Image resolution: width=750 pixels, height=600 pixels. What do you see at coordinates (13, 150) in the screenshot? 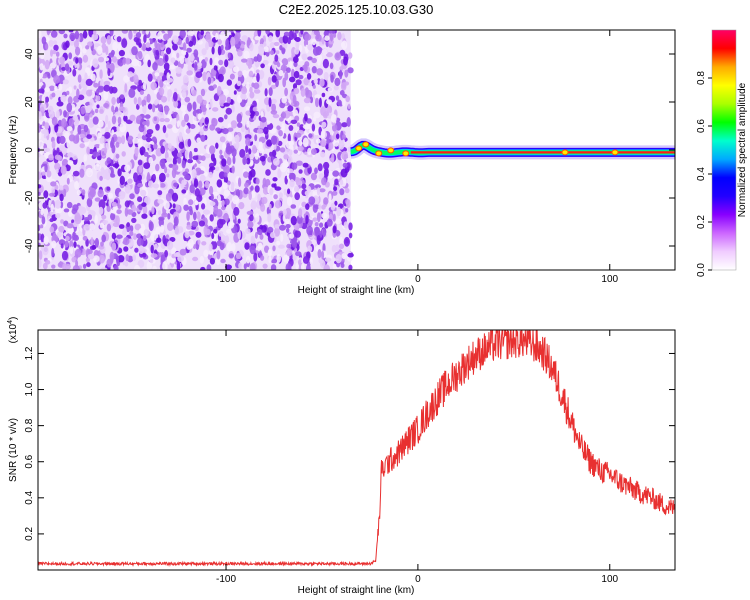
I see `spectrogram-y-label: Frequency (Hz)` at bounding box center [13, 150].